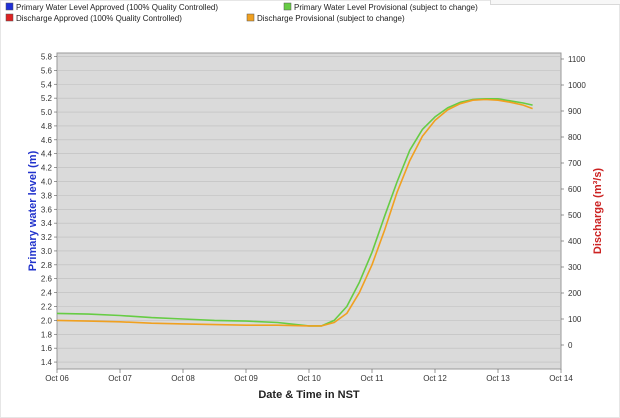 The width and height of the screenshot is (620, 418). What do you see at coordinates (47, 126) in the screenshot?
I see `y-tick-left-label: 4.8` at bounding box center [47, 126].